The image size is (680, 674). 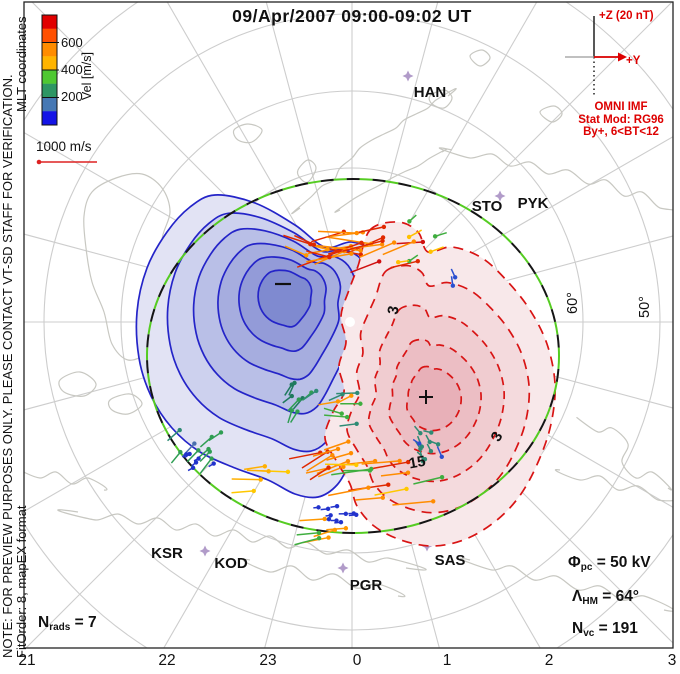 I want to click on colorbar-axis-label: Vel [m/s], so click(x=87, y=76).